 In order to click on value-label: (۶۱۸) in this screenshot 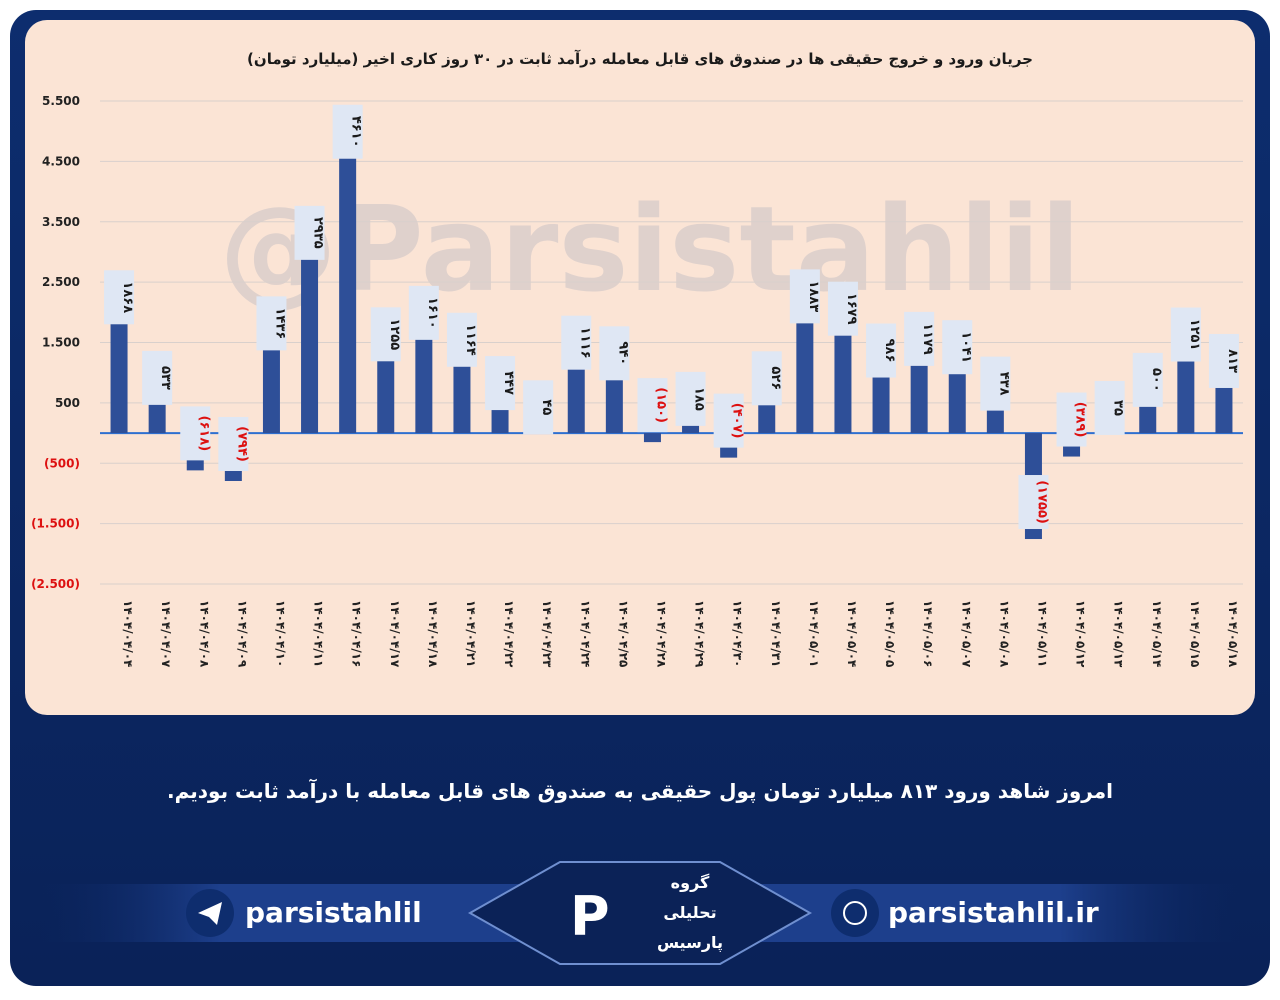, I will do `click(203, 434)`.